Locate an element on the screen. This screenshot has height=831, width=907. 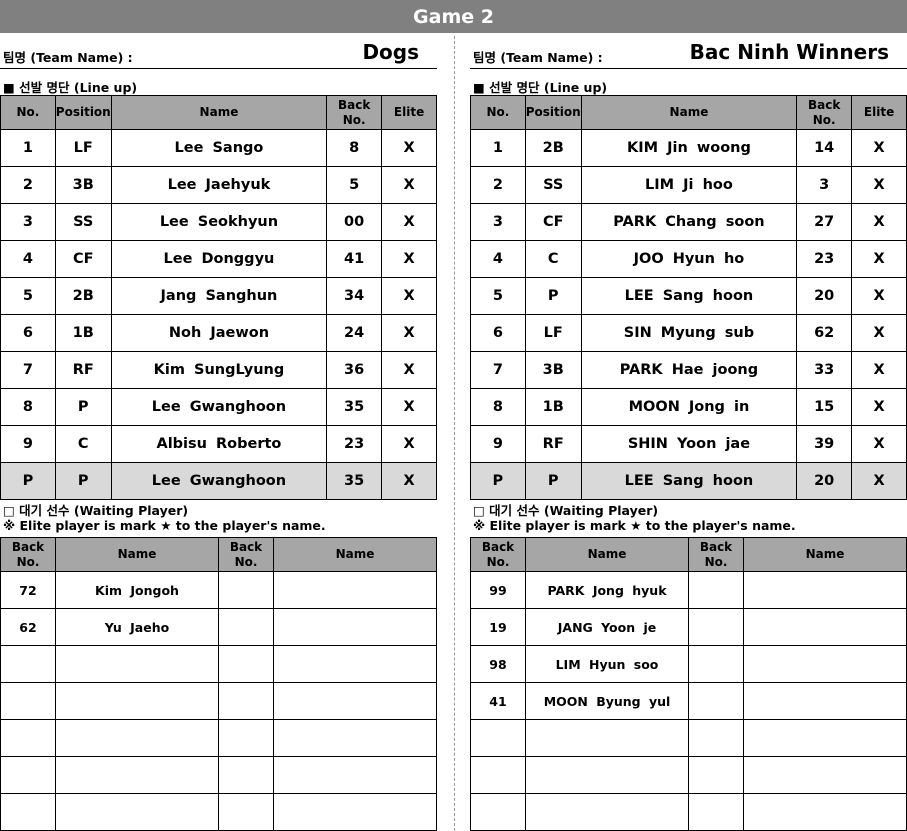
lineup-cell-name: Lee Seokhyun is located at coordinates (219, 222).